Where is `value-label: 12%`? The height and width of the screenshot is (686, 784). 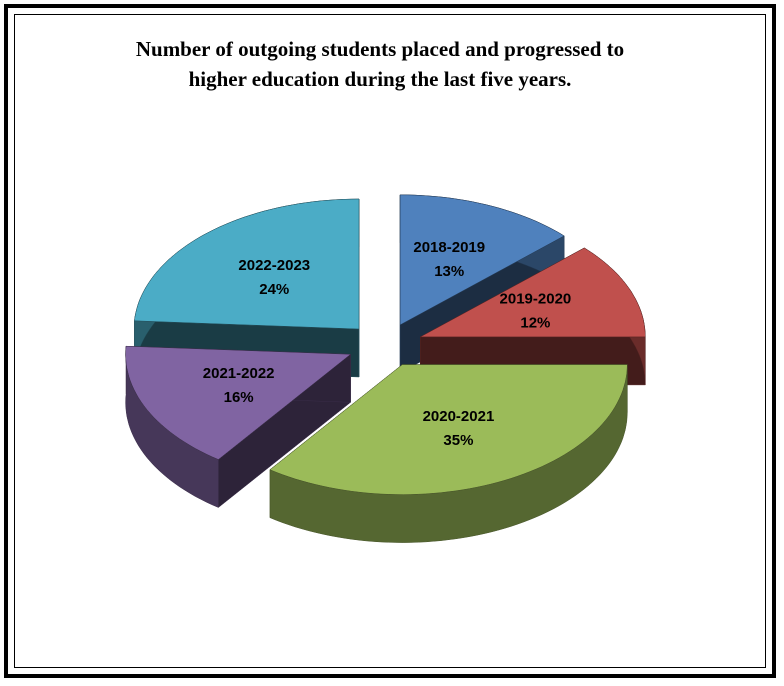
value-label: 12% is located at coordinates (535, 323).